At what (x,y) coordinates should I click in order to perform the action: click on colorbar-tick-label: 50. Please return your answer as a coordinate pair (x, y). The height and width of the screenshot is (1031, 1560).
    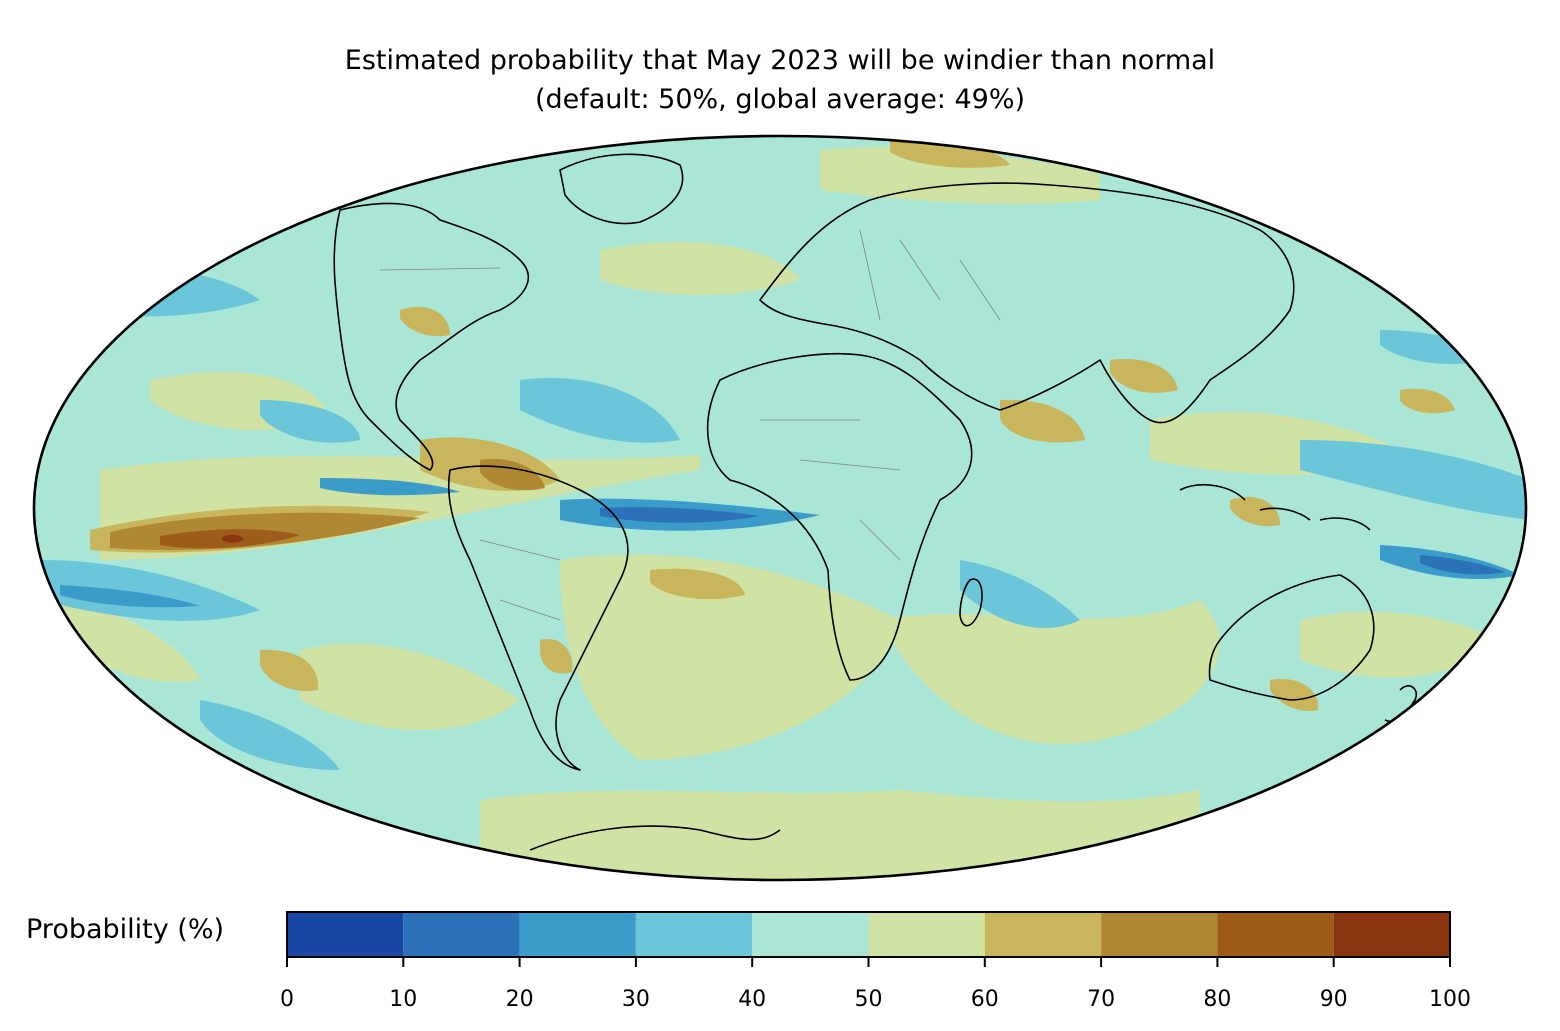
    Looking at the image, I should click on (868, 999).